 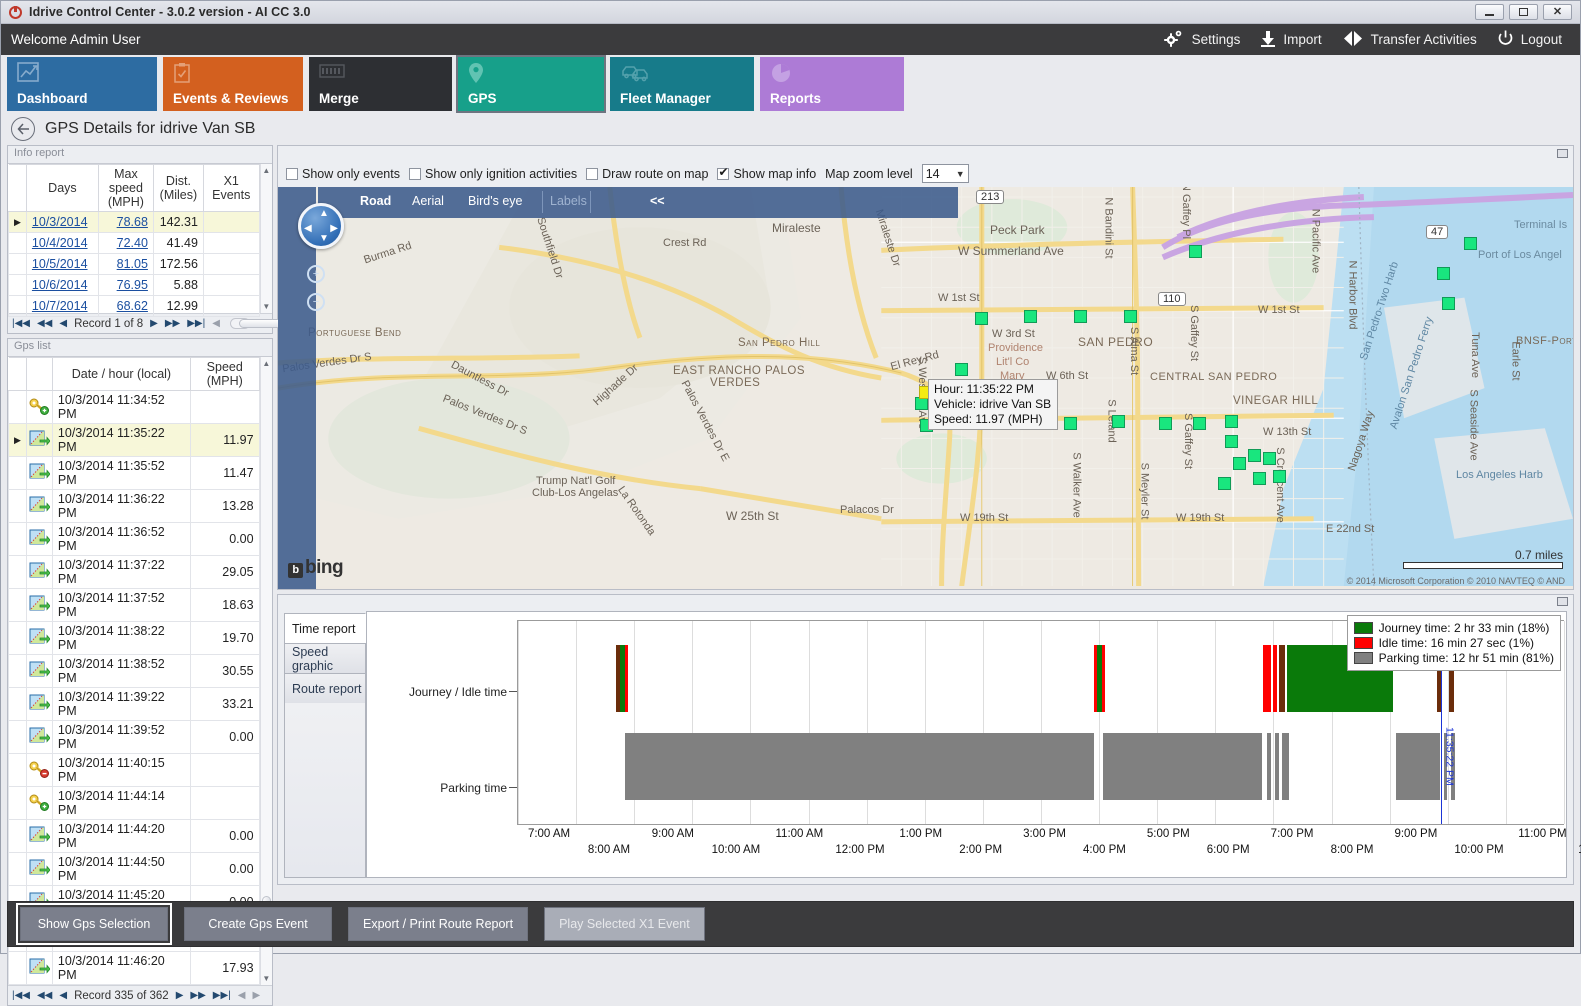 I want to click on import-button: Import, so click(x=1291, y=40).